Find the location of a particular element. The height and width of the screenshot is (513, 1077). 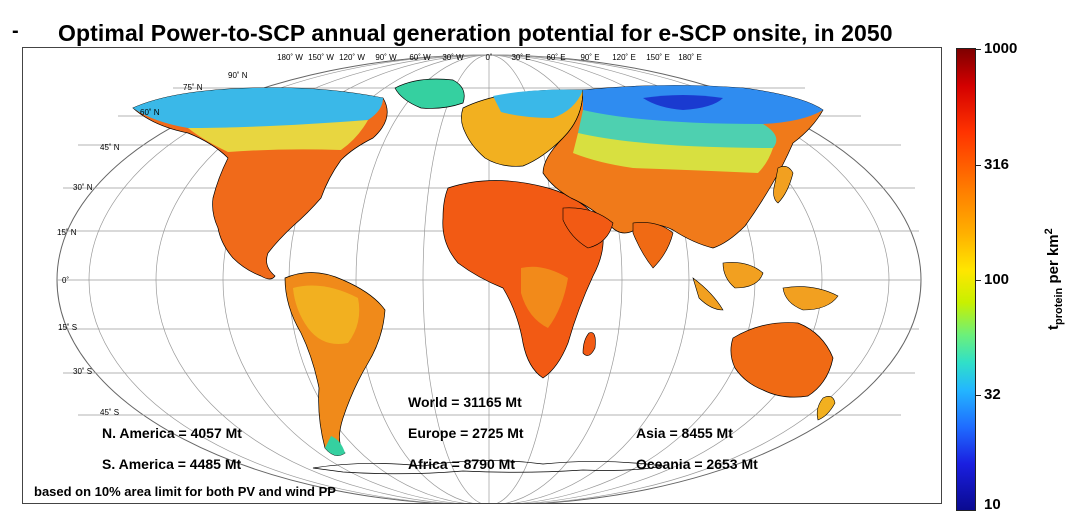

antarctica-coast is located at coordinates (488, 467).